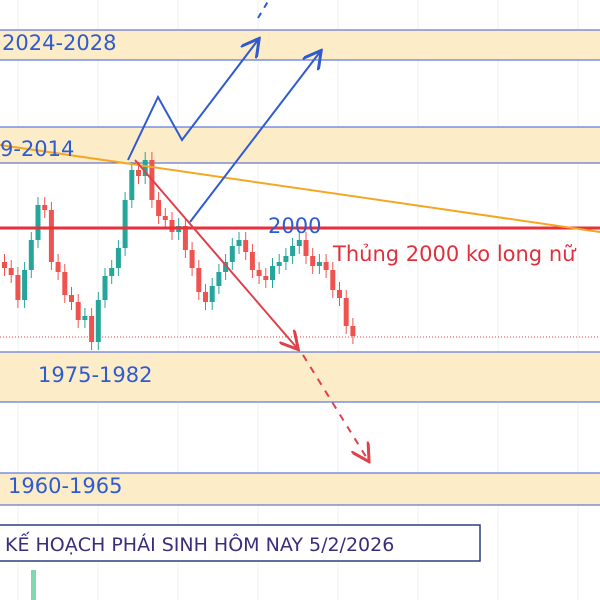 The height and width of the screenshot is (600, 600). What do you see at coordinates (33, 585) in the screenshot?
I see `volume-bar` at bounding box center [33, 585].